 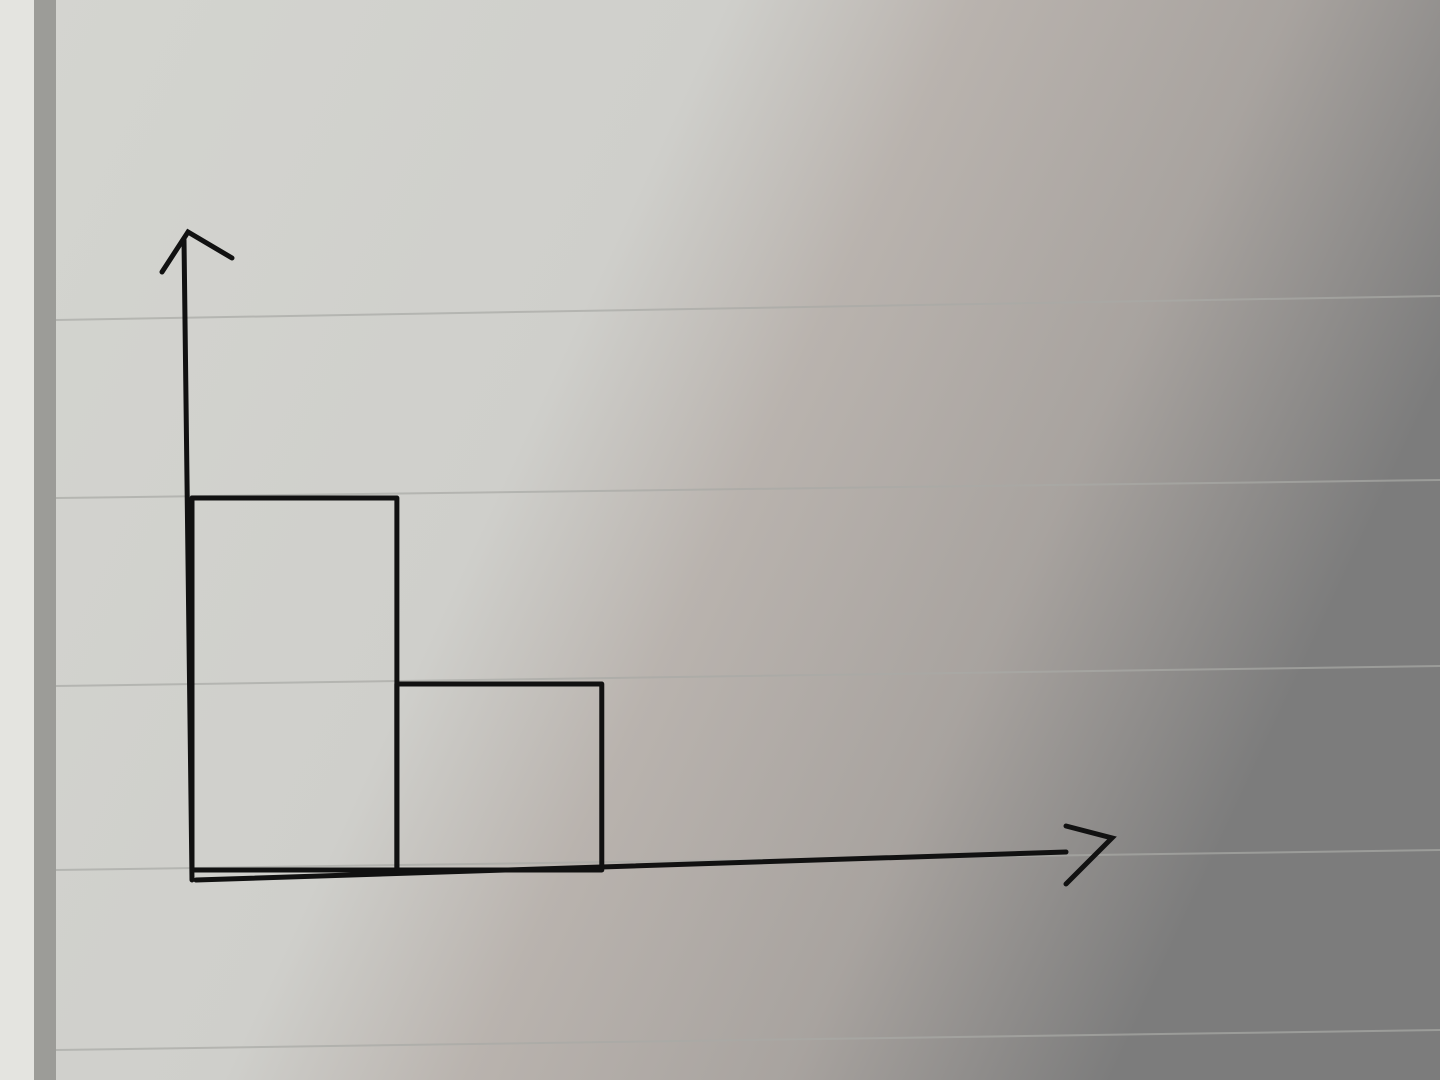 What do you see at coordinates (17, 540) in the screenshot?
I see `page-edge` at bounding box center [17, 540].